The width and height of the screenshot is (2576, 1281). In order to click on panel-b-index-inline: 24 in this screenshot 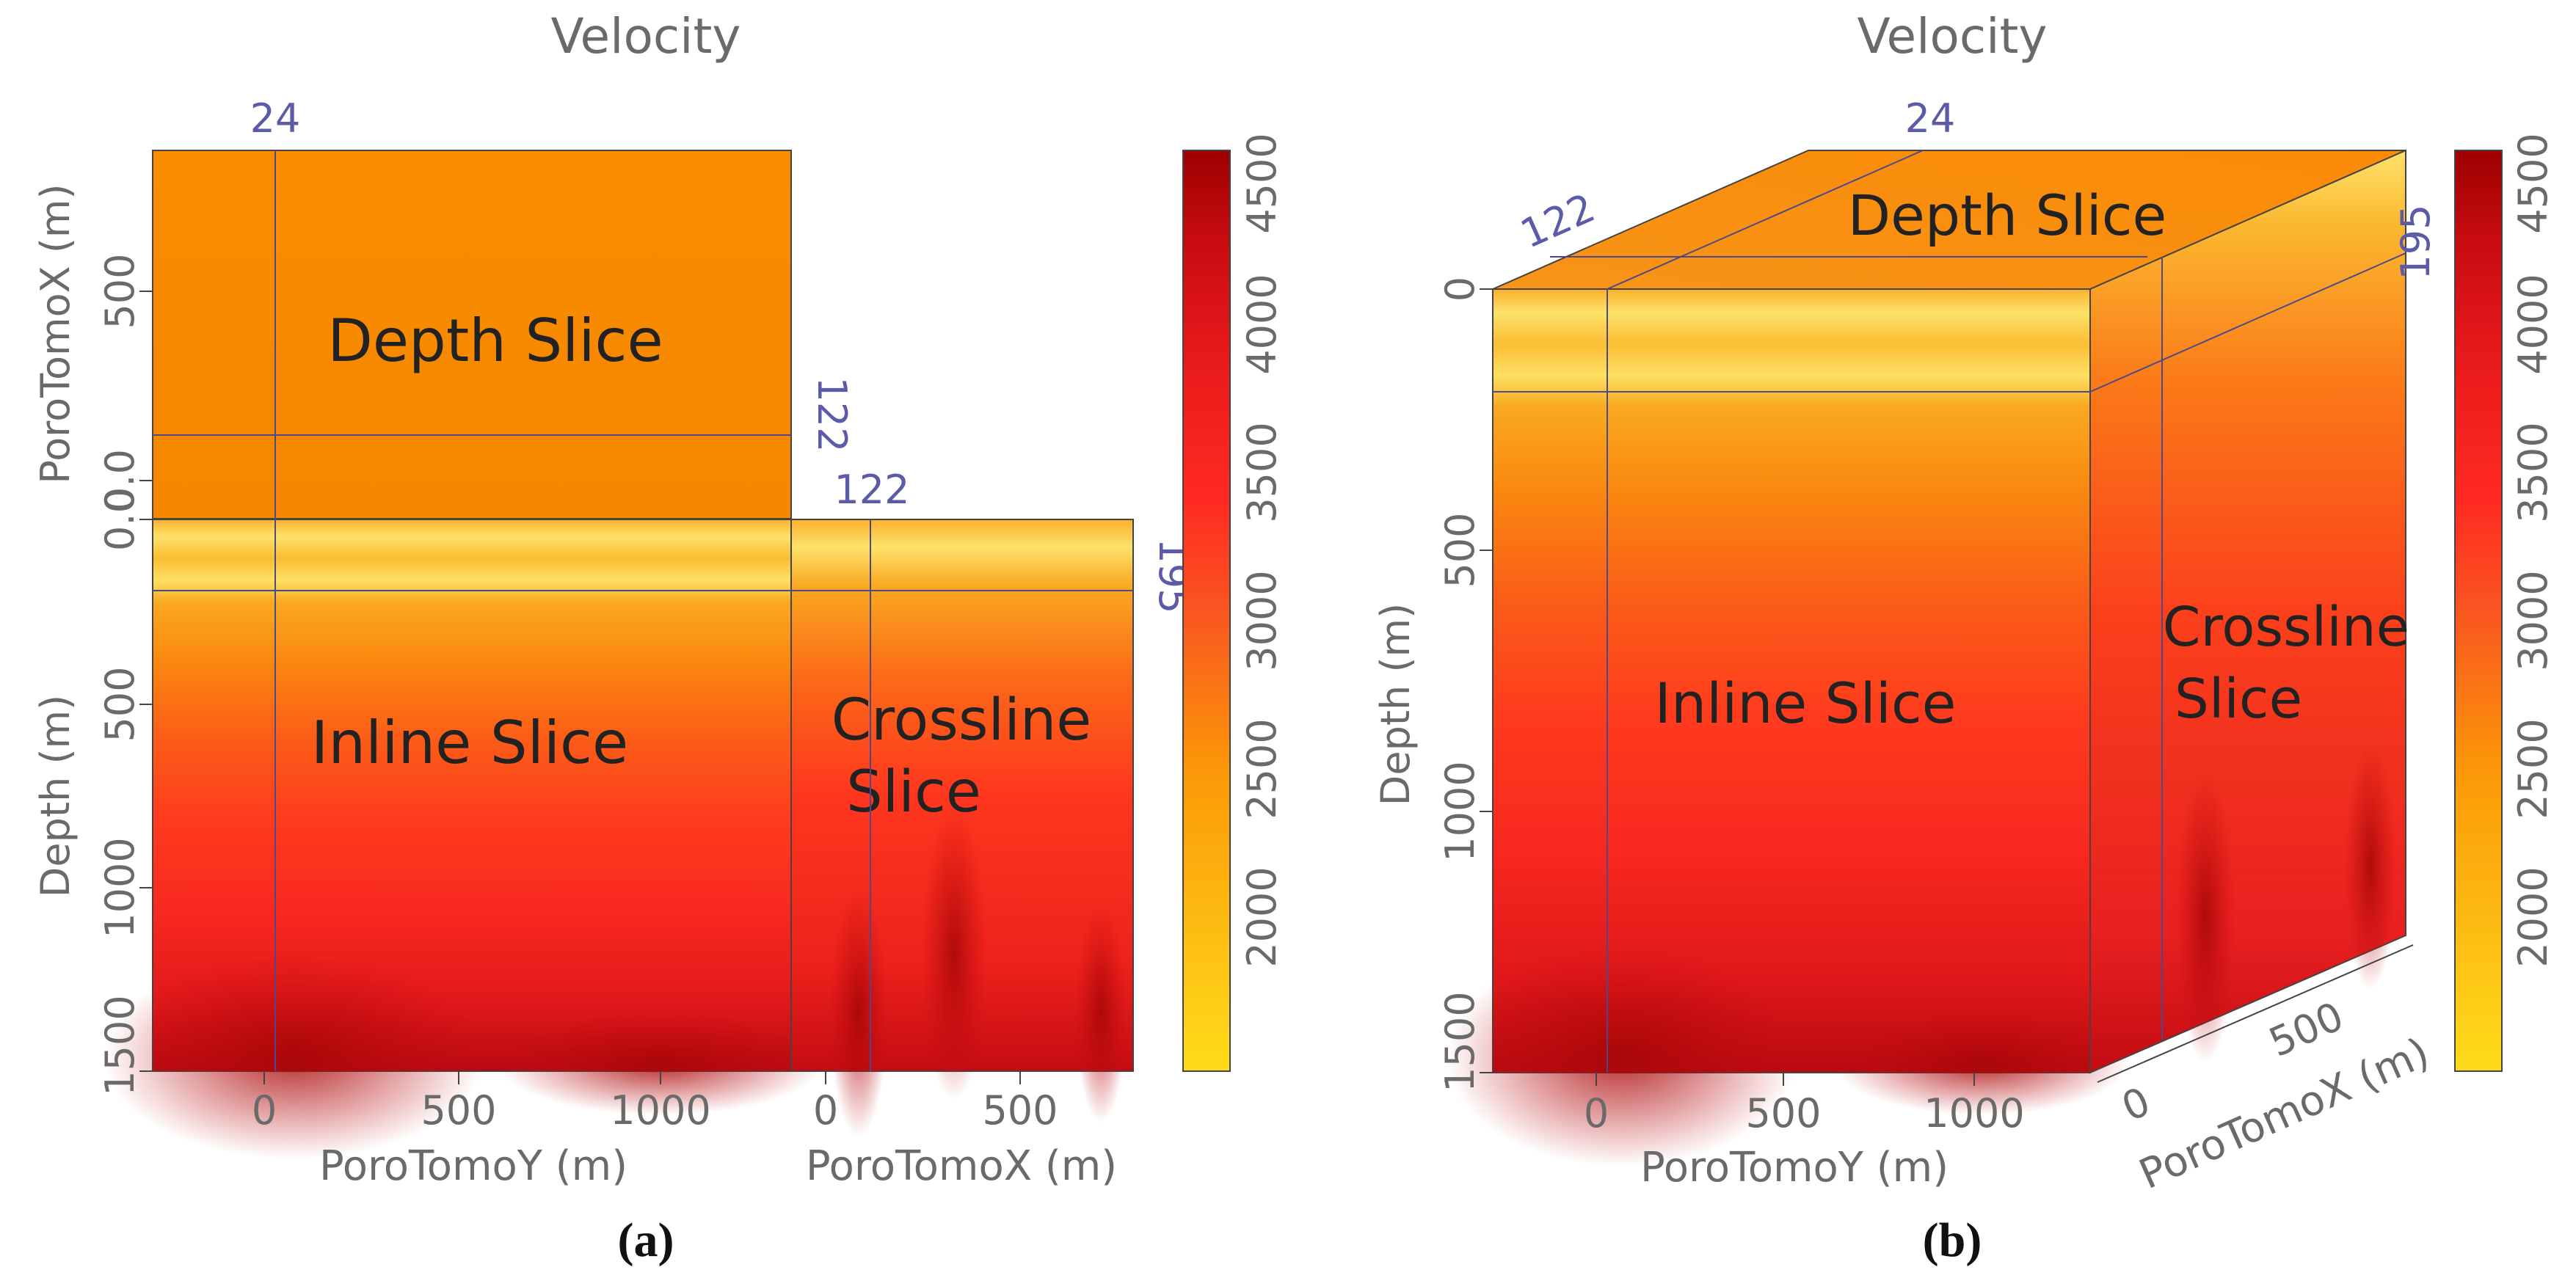, I will do `click(1930, 118)`.